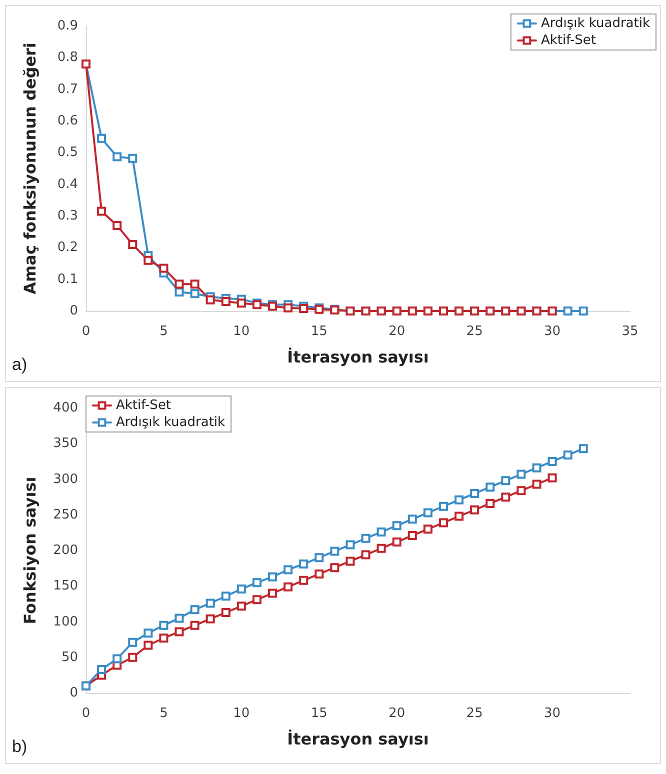 The image size is (666, 774). I want to click on text: a), so click(20, 365).